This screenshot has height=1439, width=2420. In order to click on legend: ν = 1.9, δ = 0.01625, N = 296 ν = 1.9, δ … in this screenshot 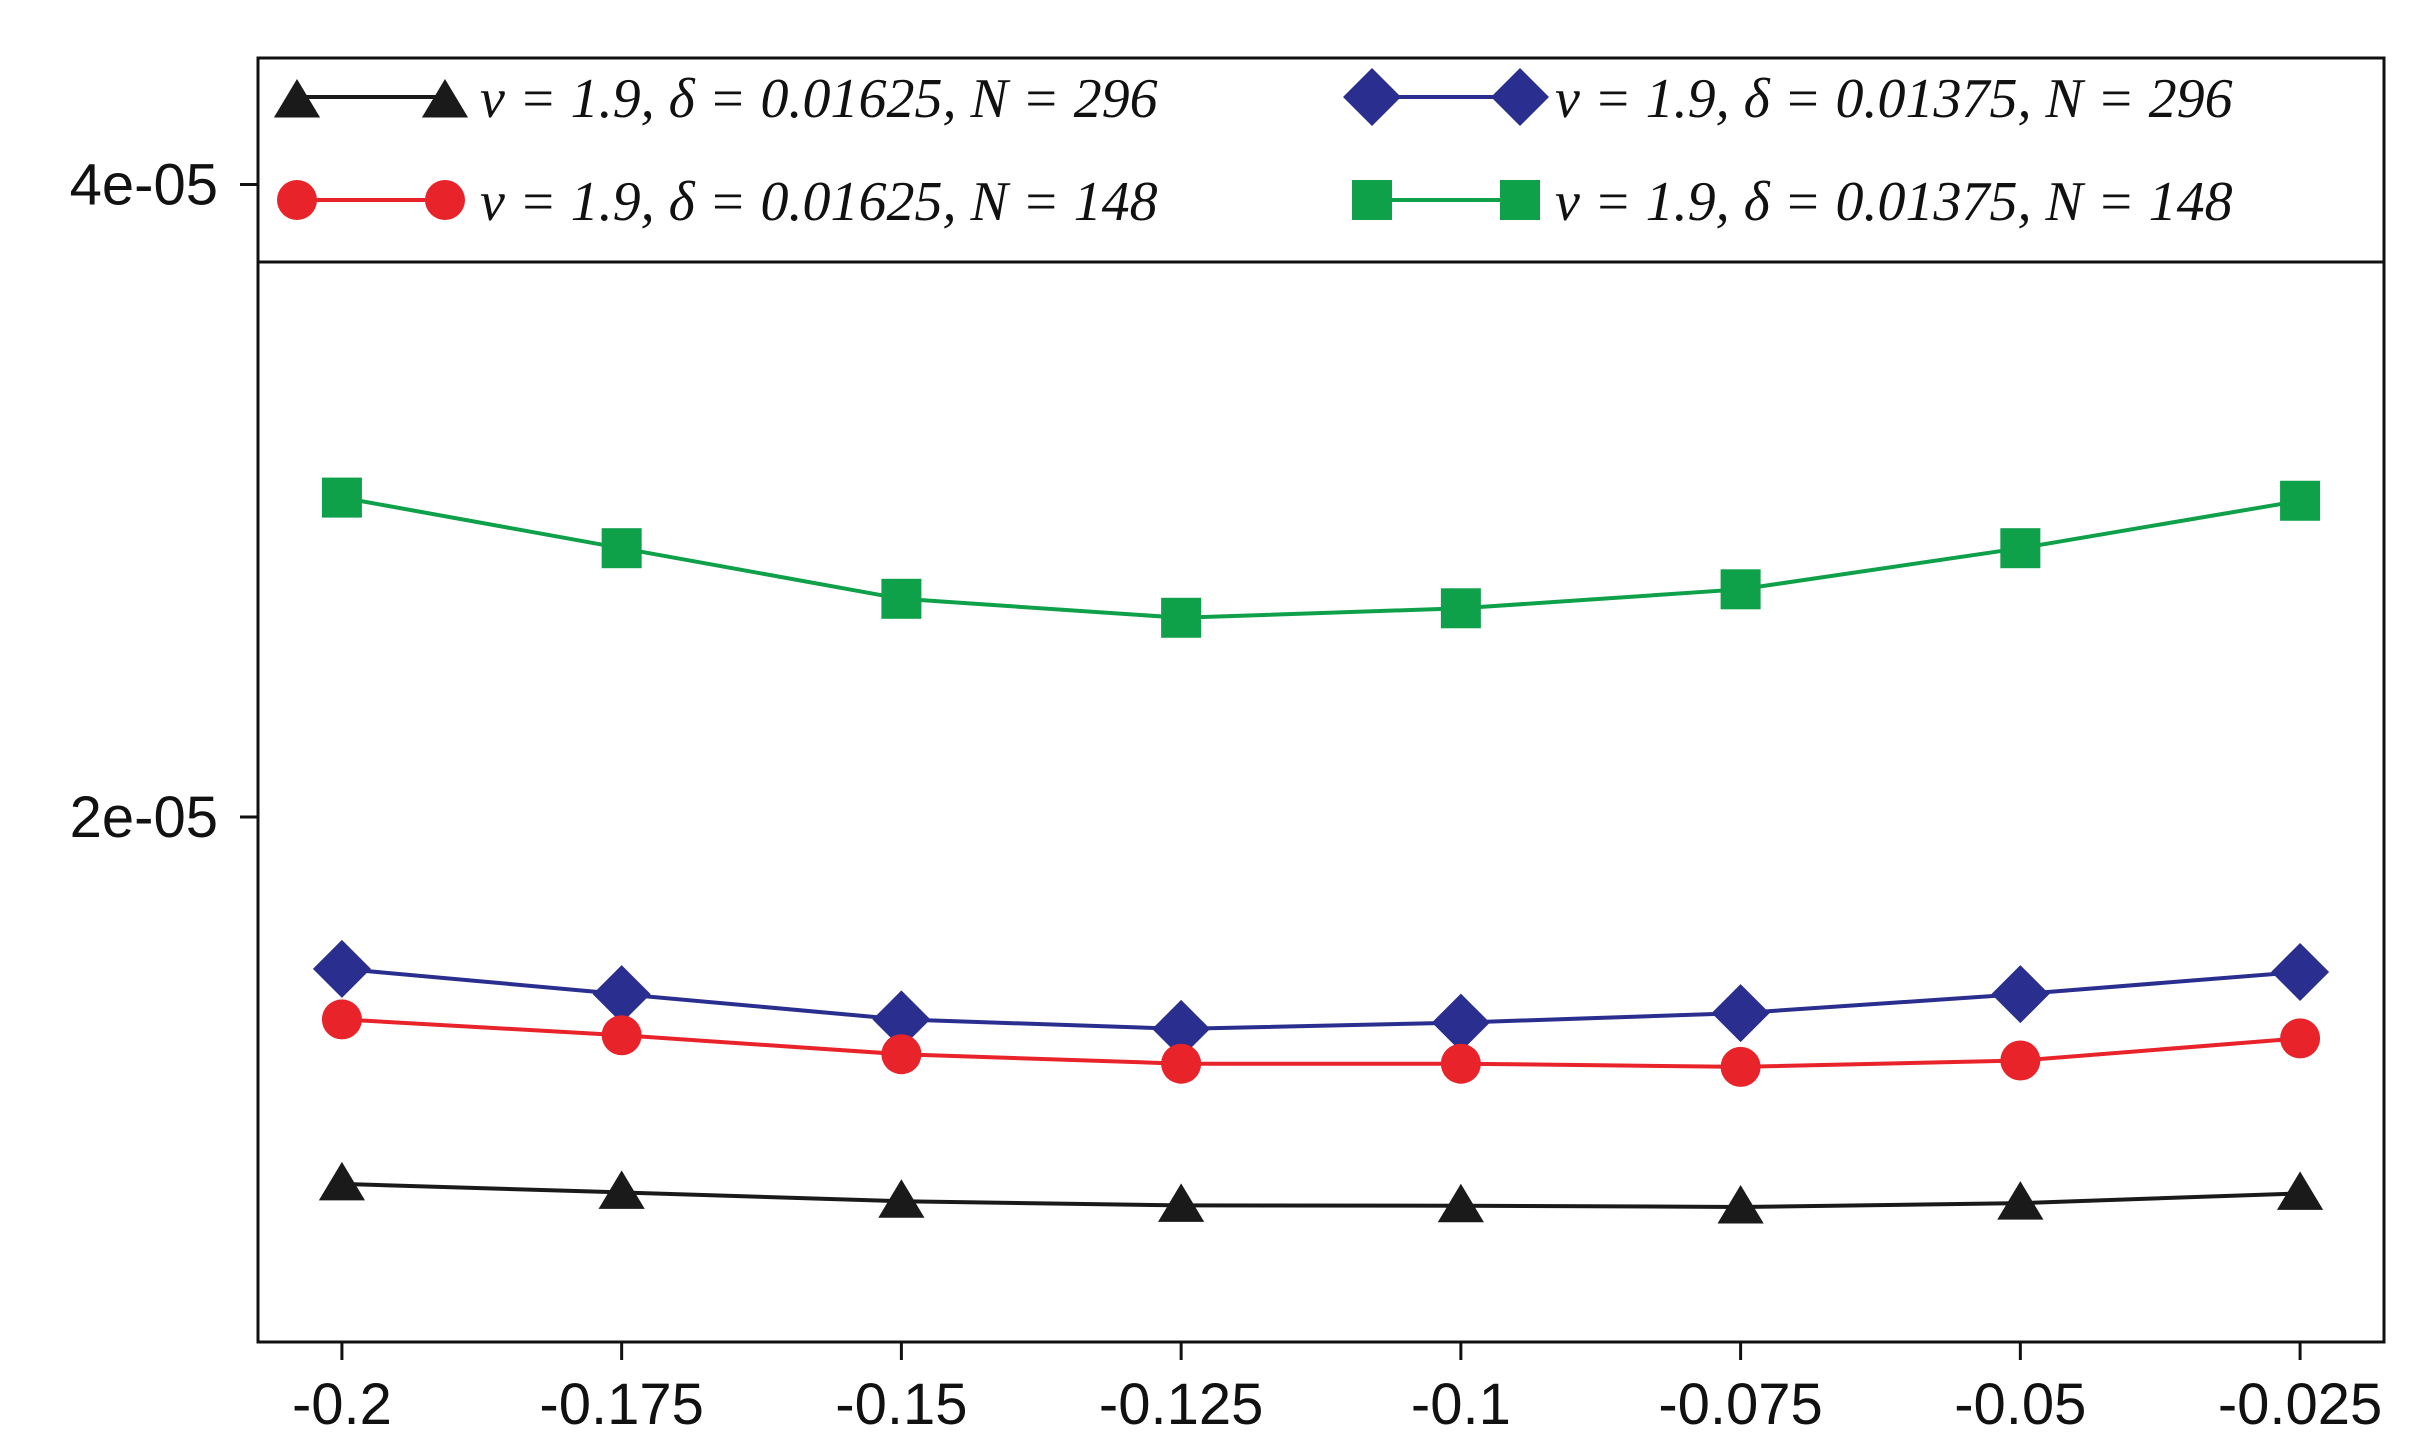, I will do `click(1253, 150)`.